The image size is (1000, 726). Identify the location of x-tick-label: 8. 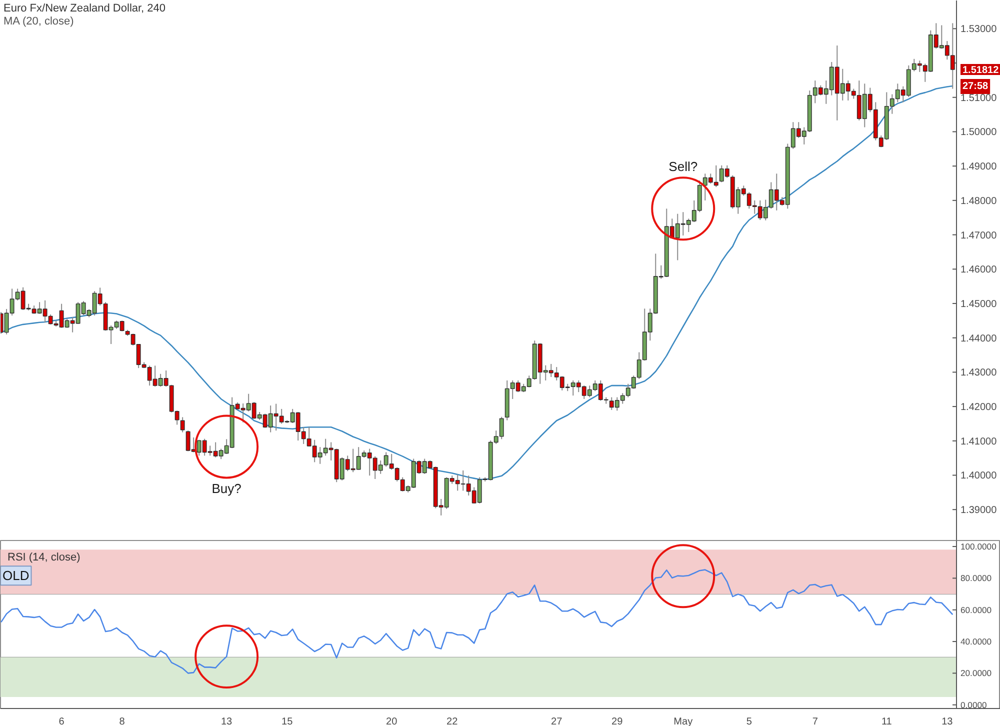
(122, 721).